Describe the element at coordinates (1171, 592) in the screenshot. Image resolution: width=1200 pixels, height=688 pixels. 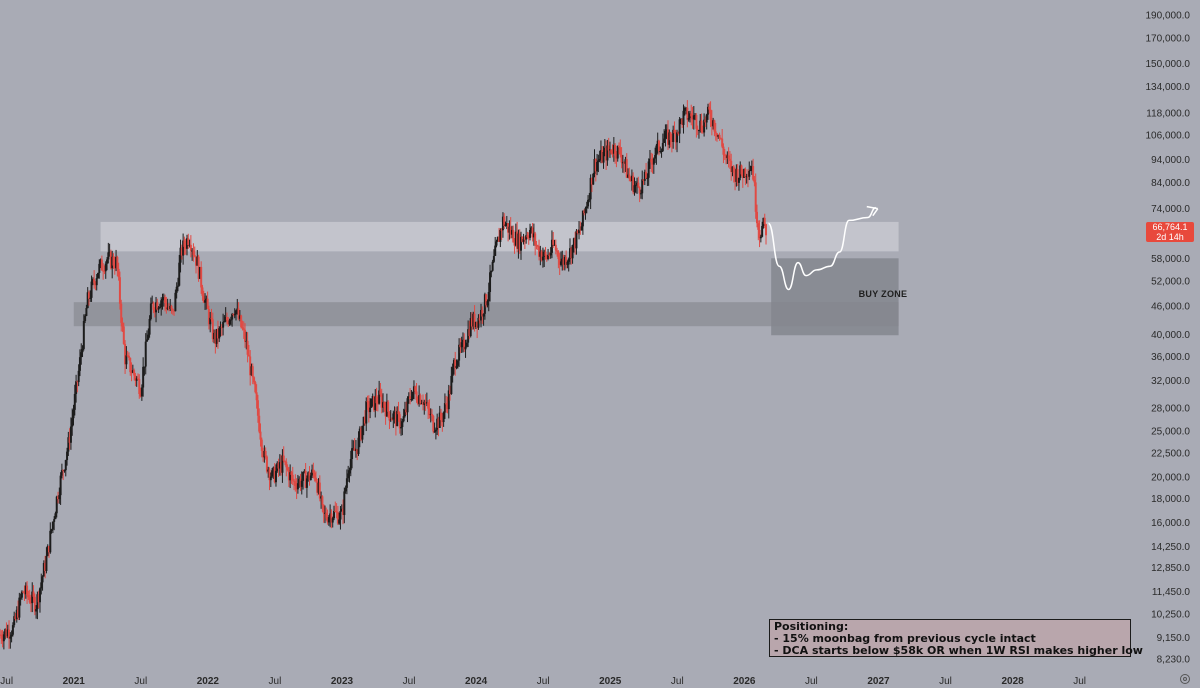
I see `y-tick-label: 11,450.0` at that location.